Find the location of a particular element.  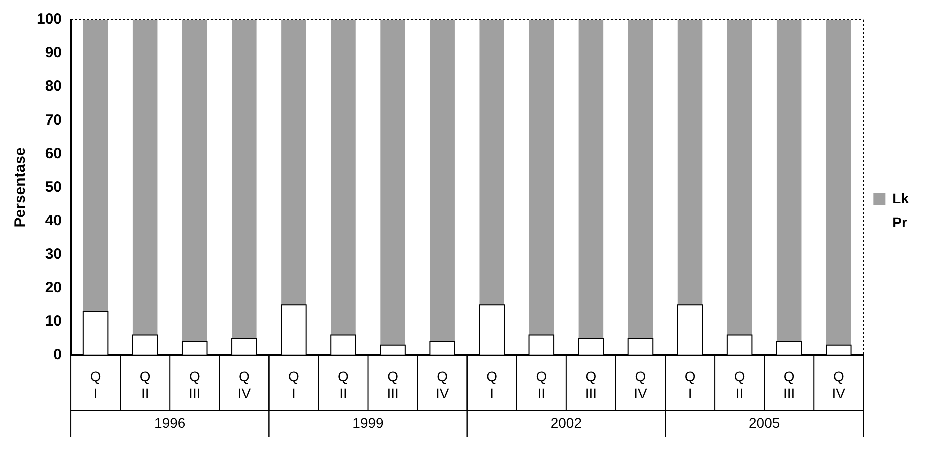

y-tick-label: 20 is located at coordinates (53, 287).